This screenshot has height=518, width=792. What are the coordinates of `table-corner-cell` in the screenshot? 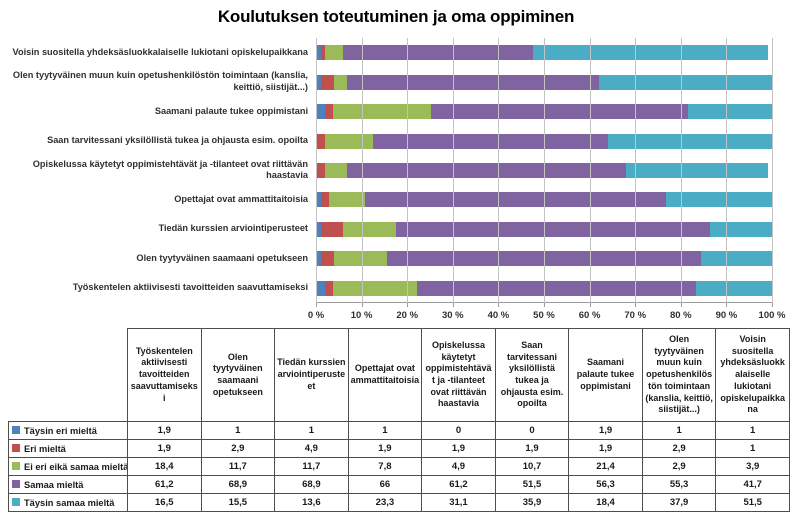 It's located at (68, 375).